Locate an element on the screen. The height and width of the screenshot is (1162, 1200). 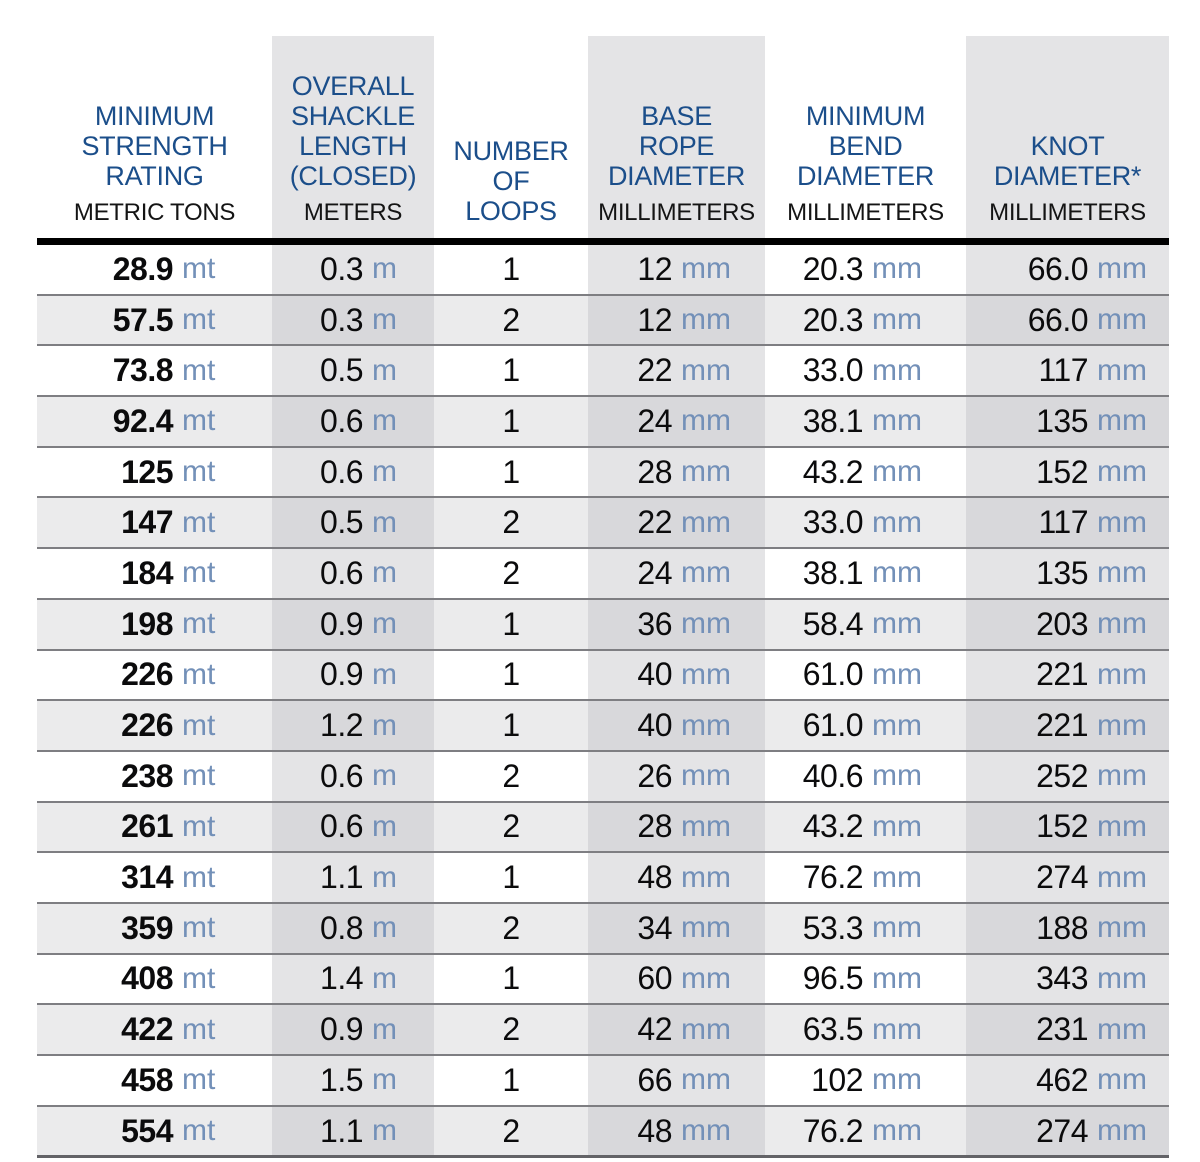
table-cell: 40 mm is located at coordinates (676, 726).